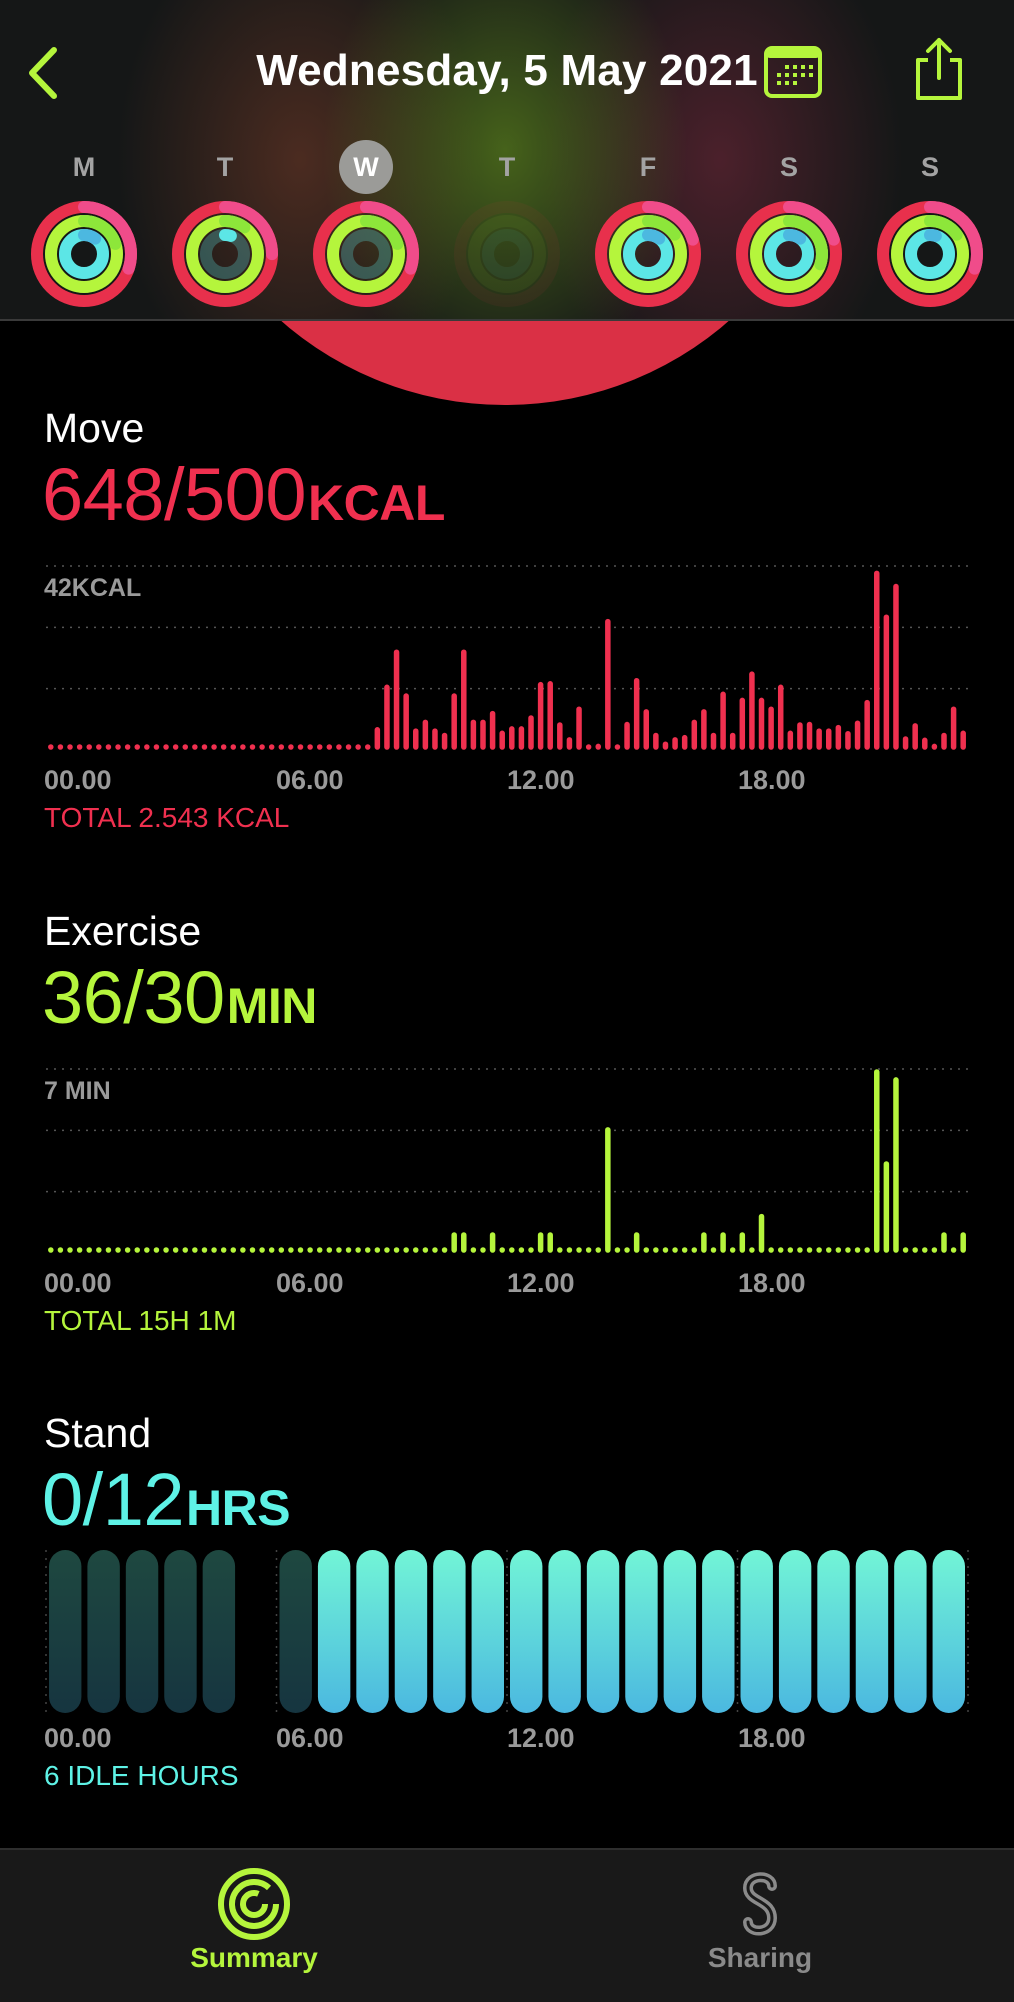  What do you see at coordinates (376, 503) in the screenshot?
I see `move-unit: KCAL` at bounding box center [376, 503].